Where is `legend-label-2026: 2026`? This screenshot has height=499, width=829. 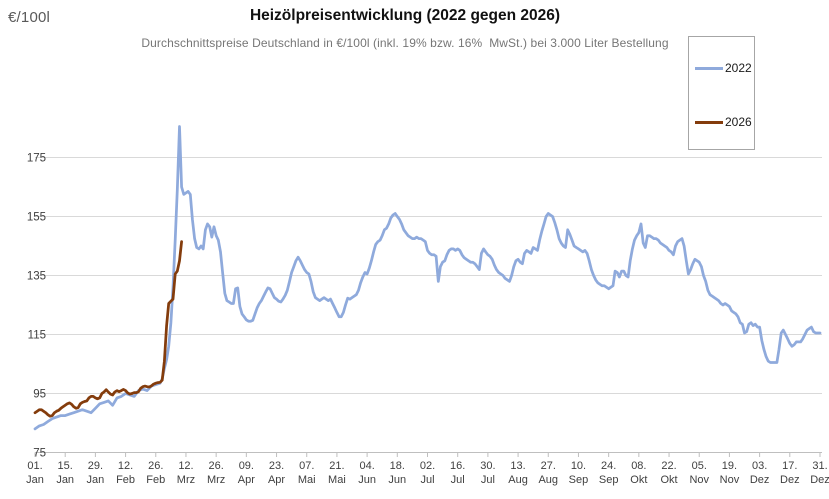 legend-label-2026: 2026 is located at coordinates (738, 122).